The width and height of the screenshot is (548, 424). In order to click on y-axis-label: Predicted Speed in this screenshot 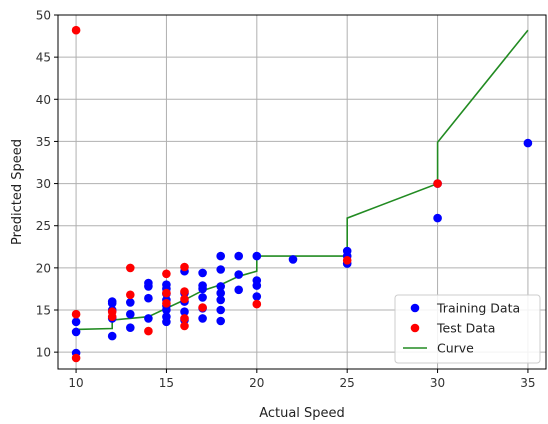, I will do `click(17, 192)`.